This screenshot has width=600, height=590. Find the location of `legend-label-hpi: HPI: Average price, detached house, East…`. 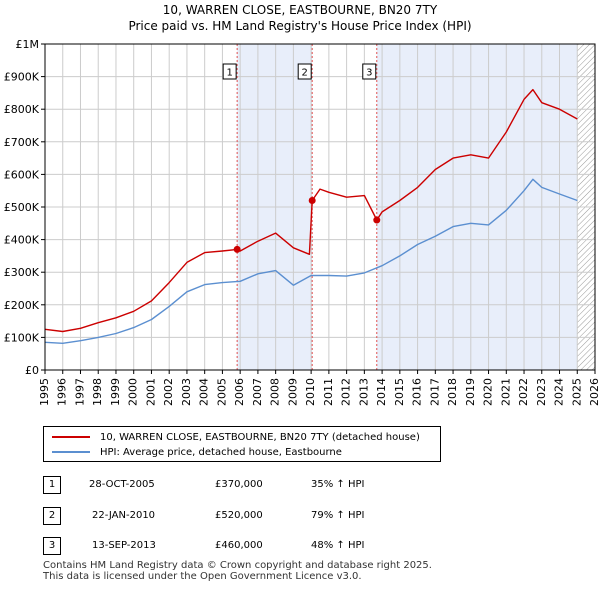

legend-label-hpi: HPI: Average price, detached house, East… is located at coordinates (221, 452).